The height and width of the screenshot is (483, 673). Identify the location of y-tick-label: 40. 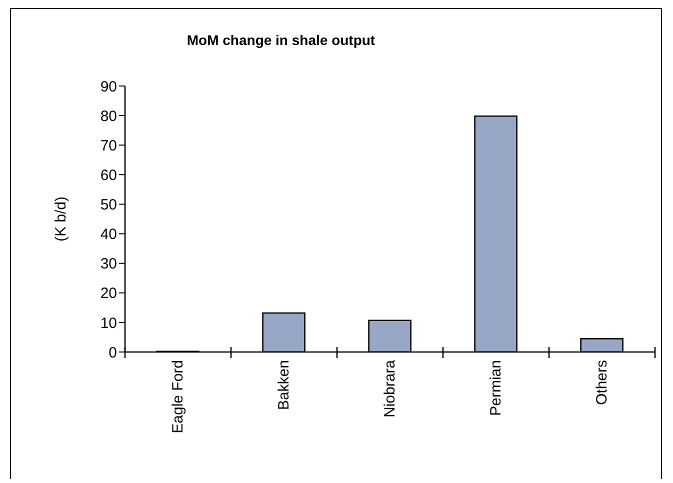
(108, 235).